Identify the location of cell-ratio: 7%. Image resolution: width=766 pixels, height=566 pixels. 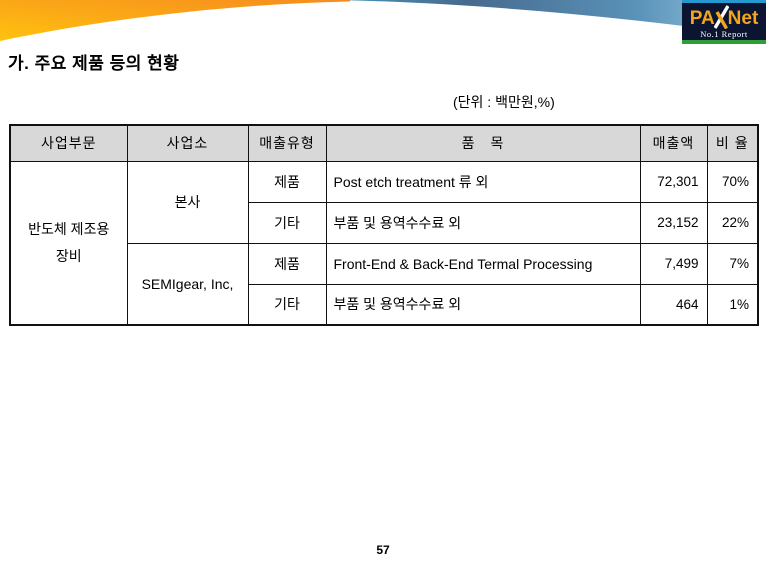
(732, 263).